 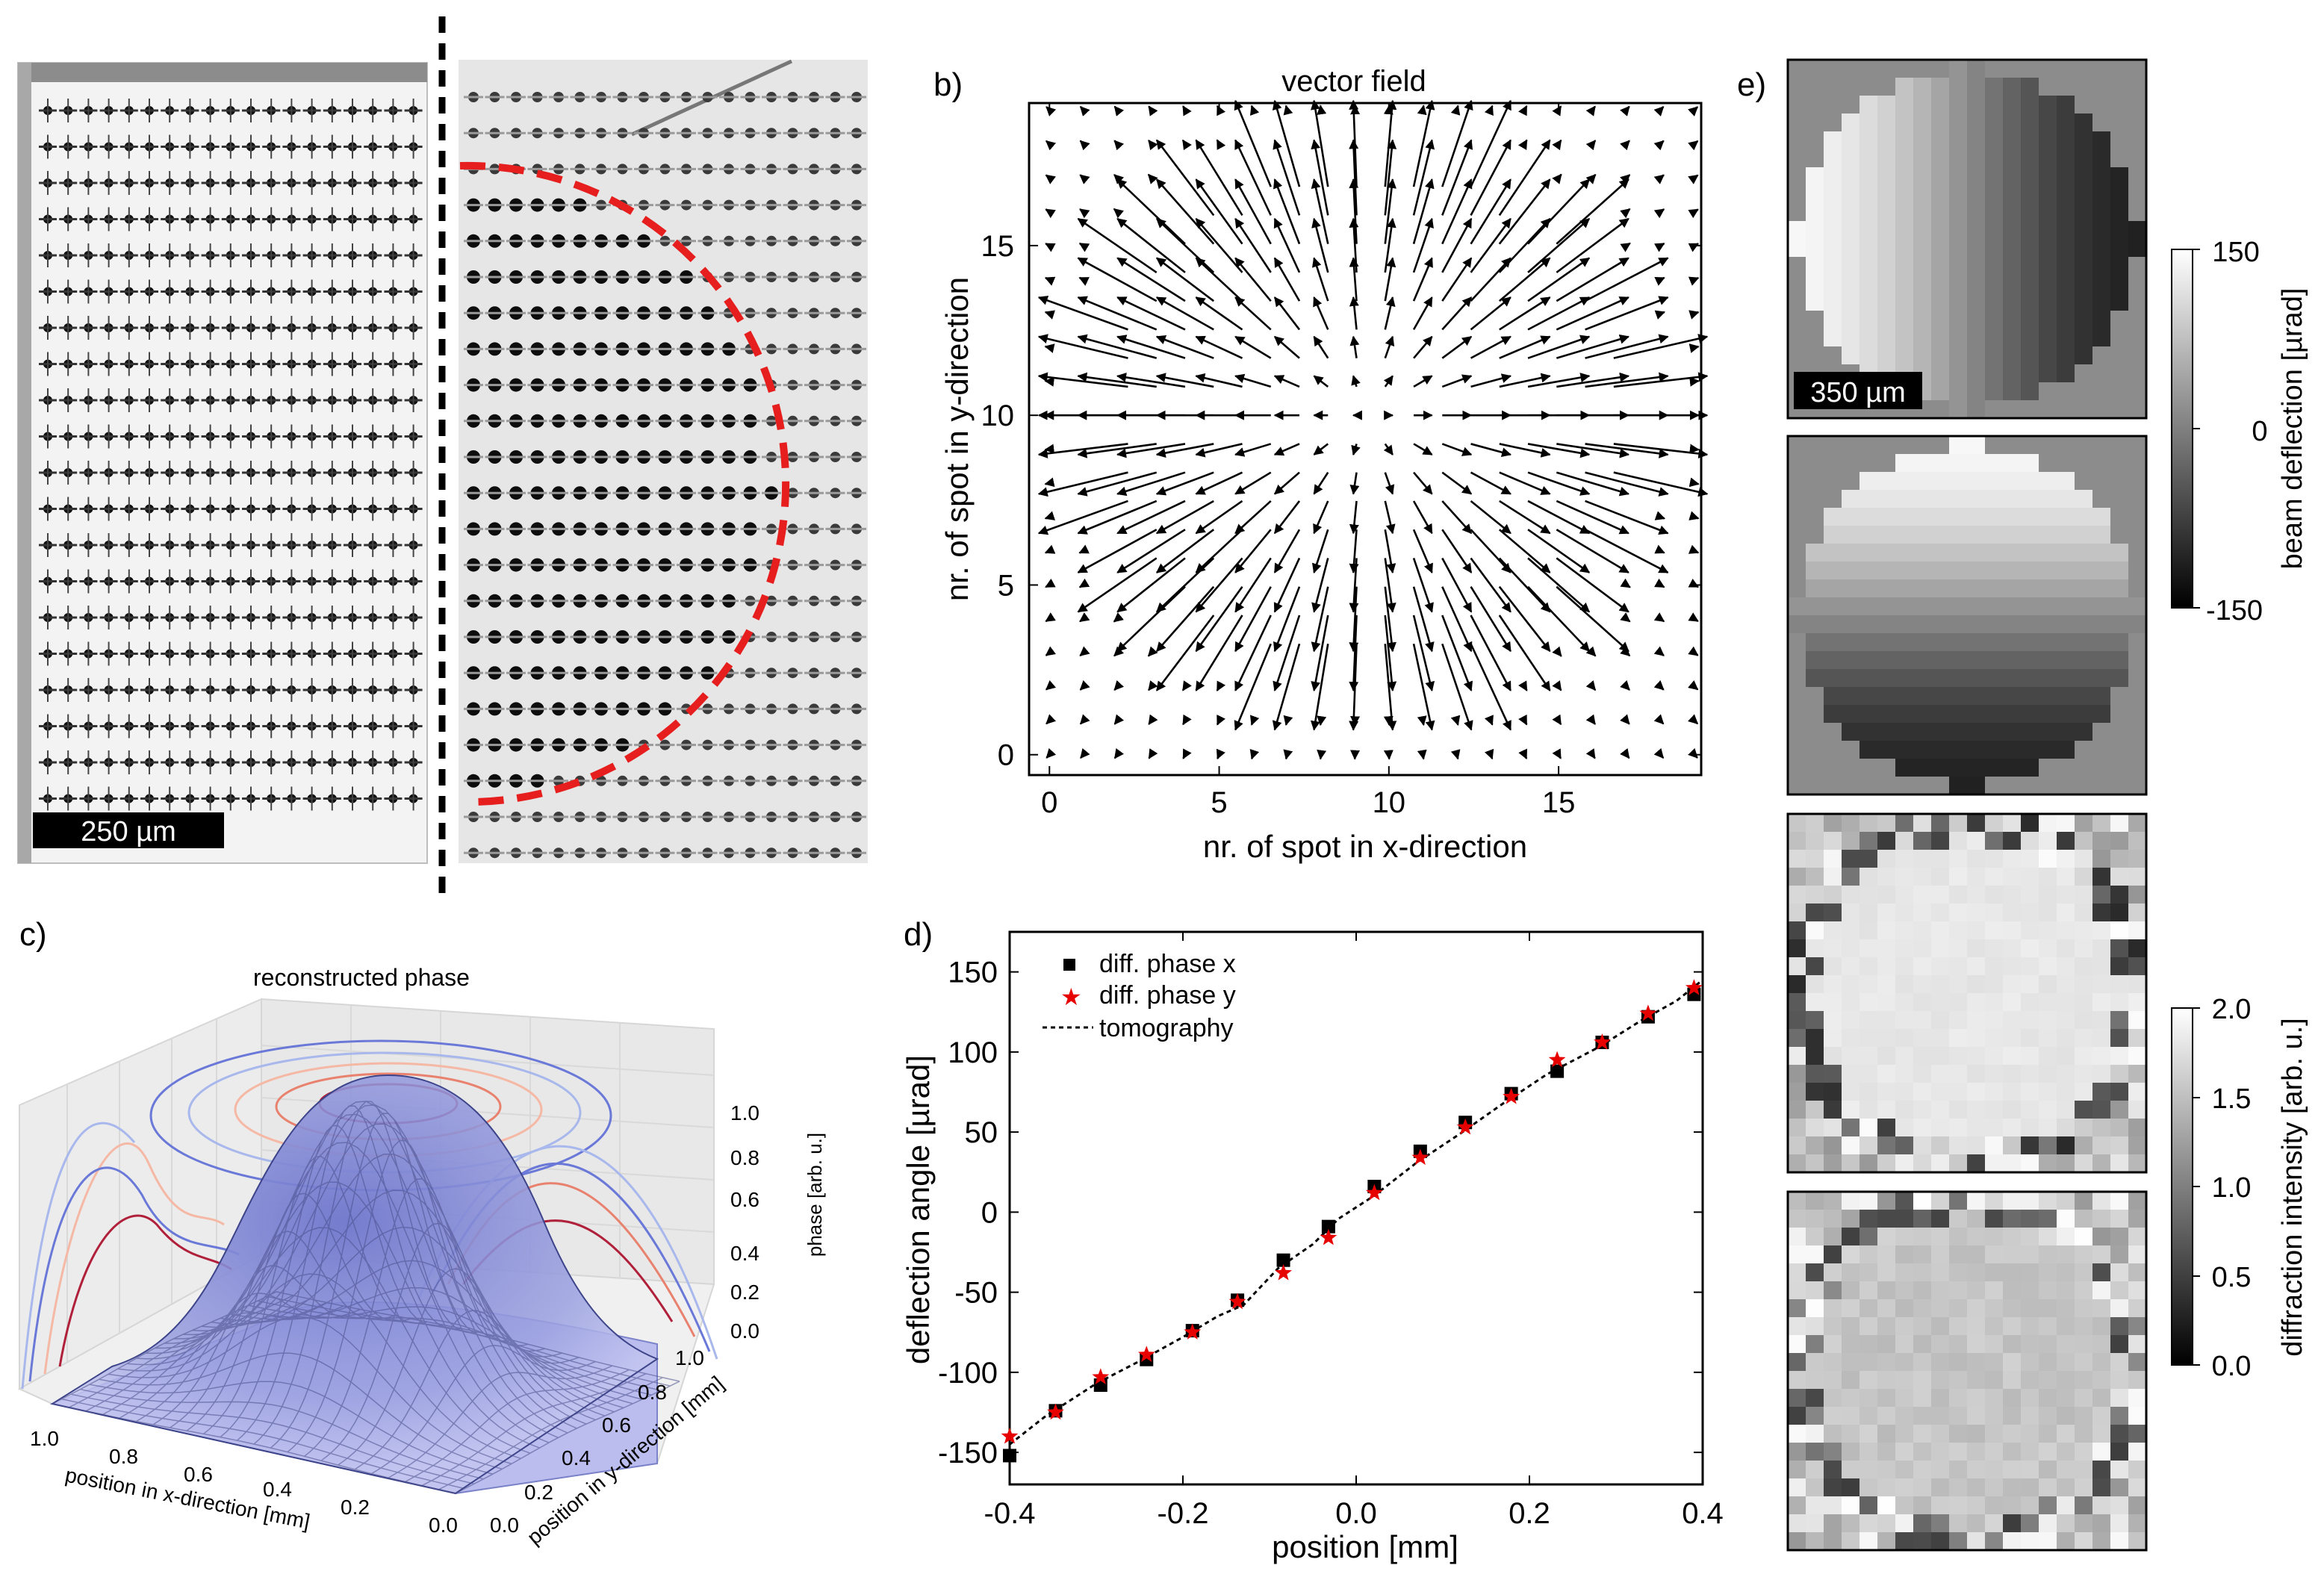 I want to click on panel-c-ztick: 0.6, so click(x=745, y=1199).